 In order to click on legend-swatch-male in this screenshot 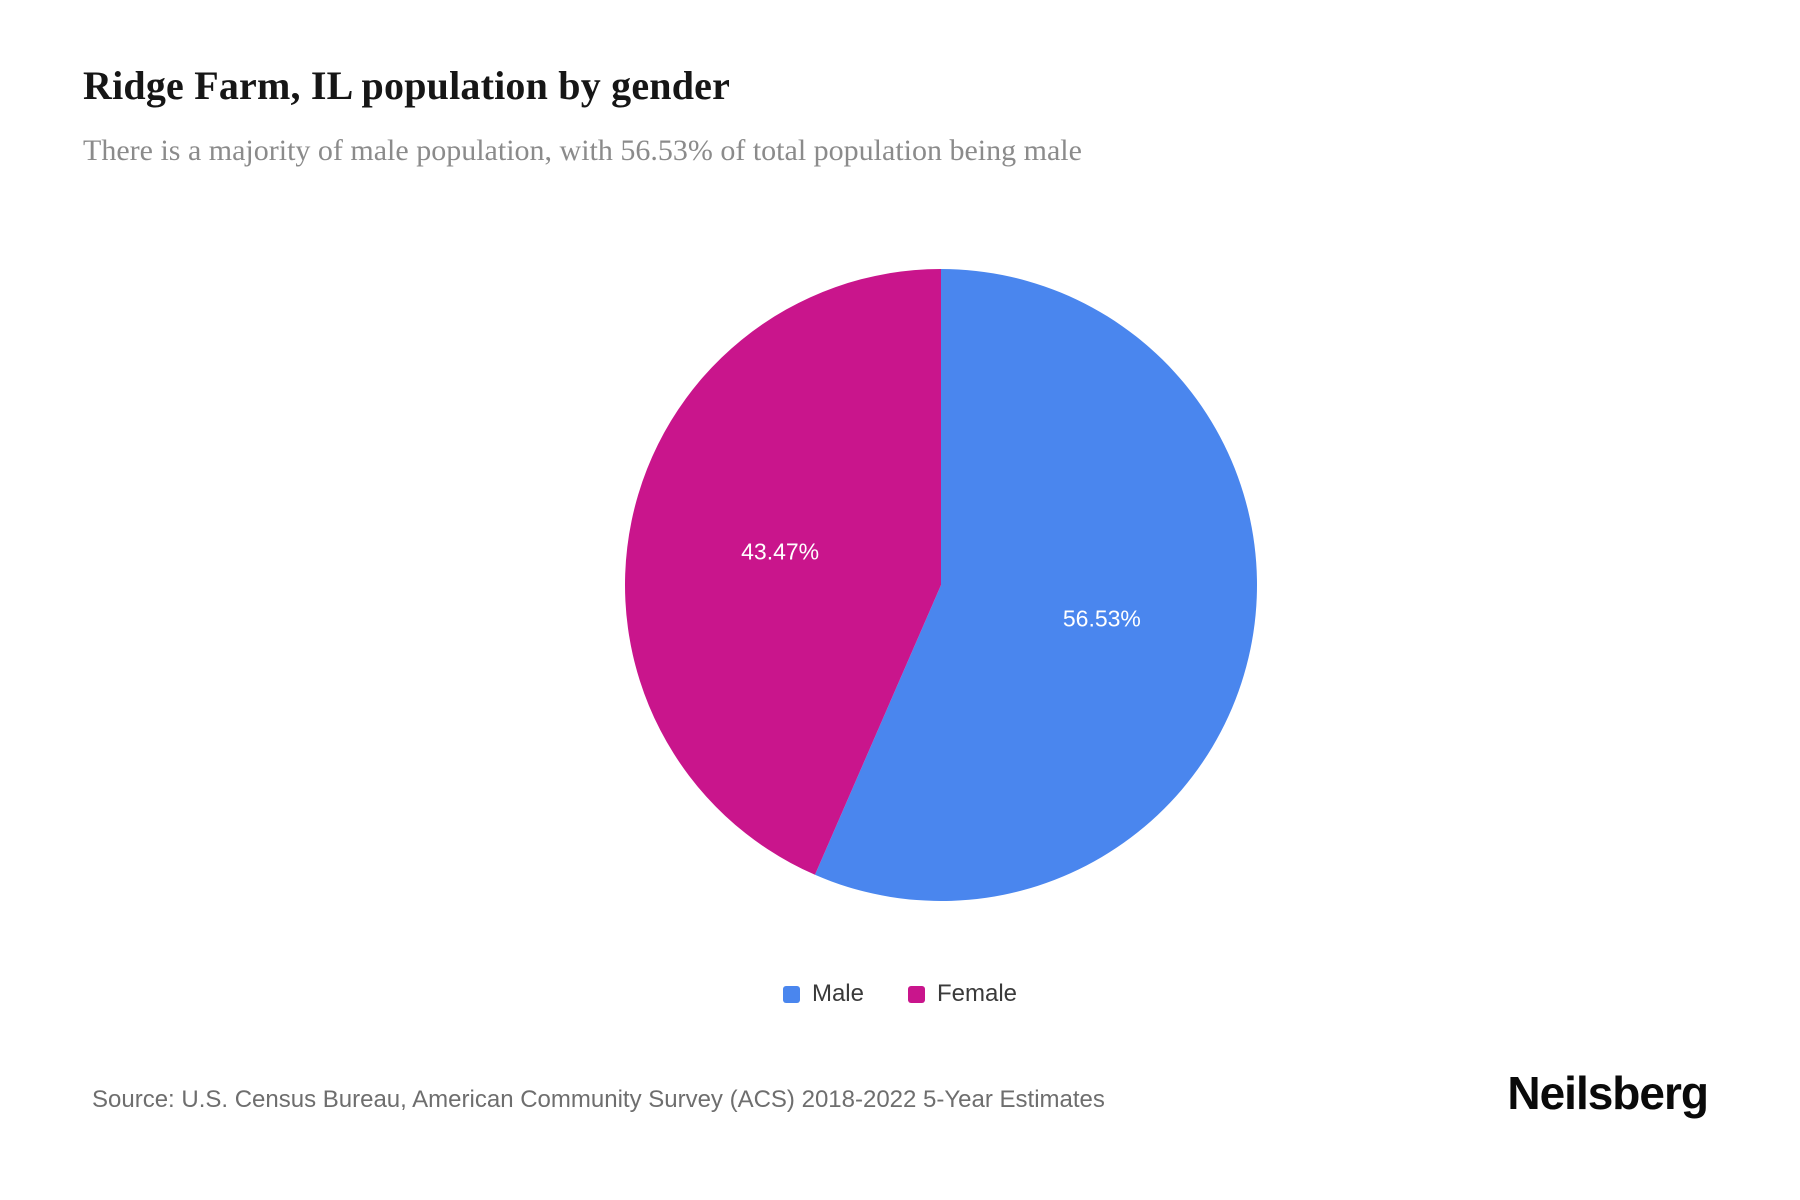, I will do `click(791, 994)`.